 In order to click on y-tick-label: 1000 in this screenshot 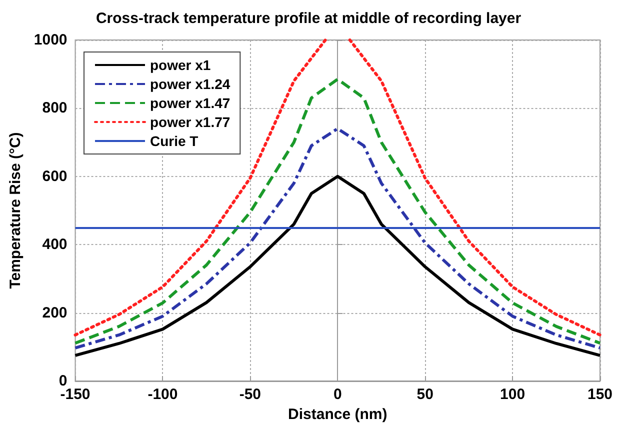, I will do `click(51, 40)`.